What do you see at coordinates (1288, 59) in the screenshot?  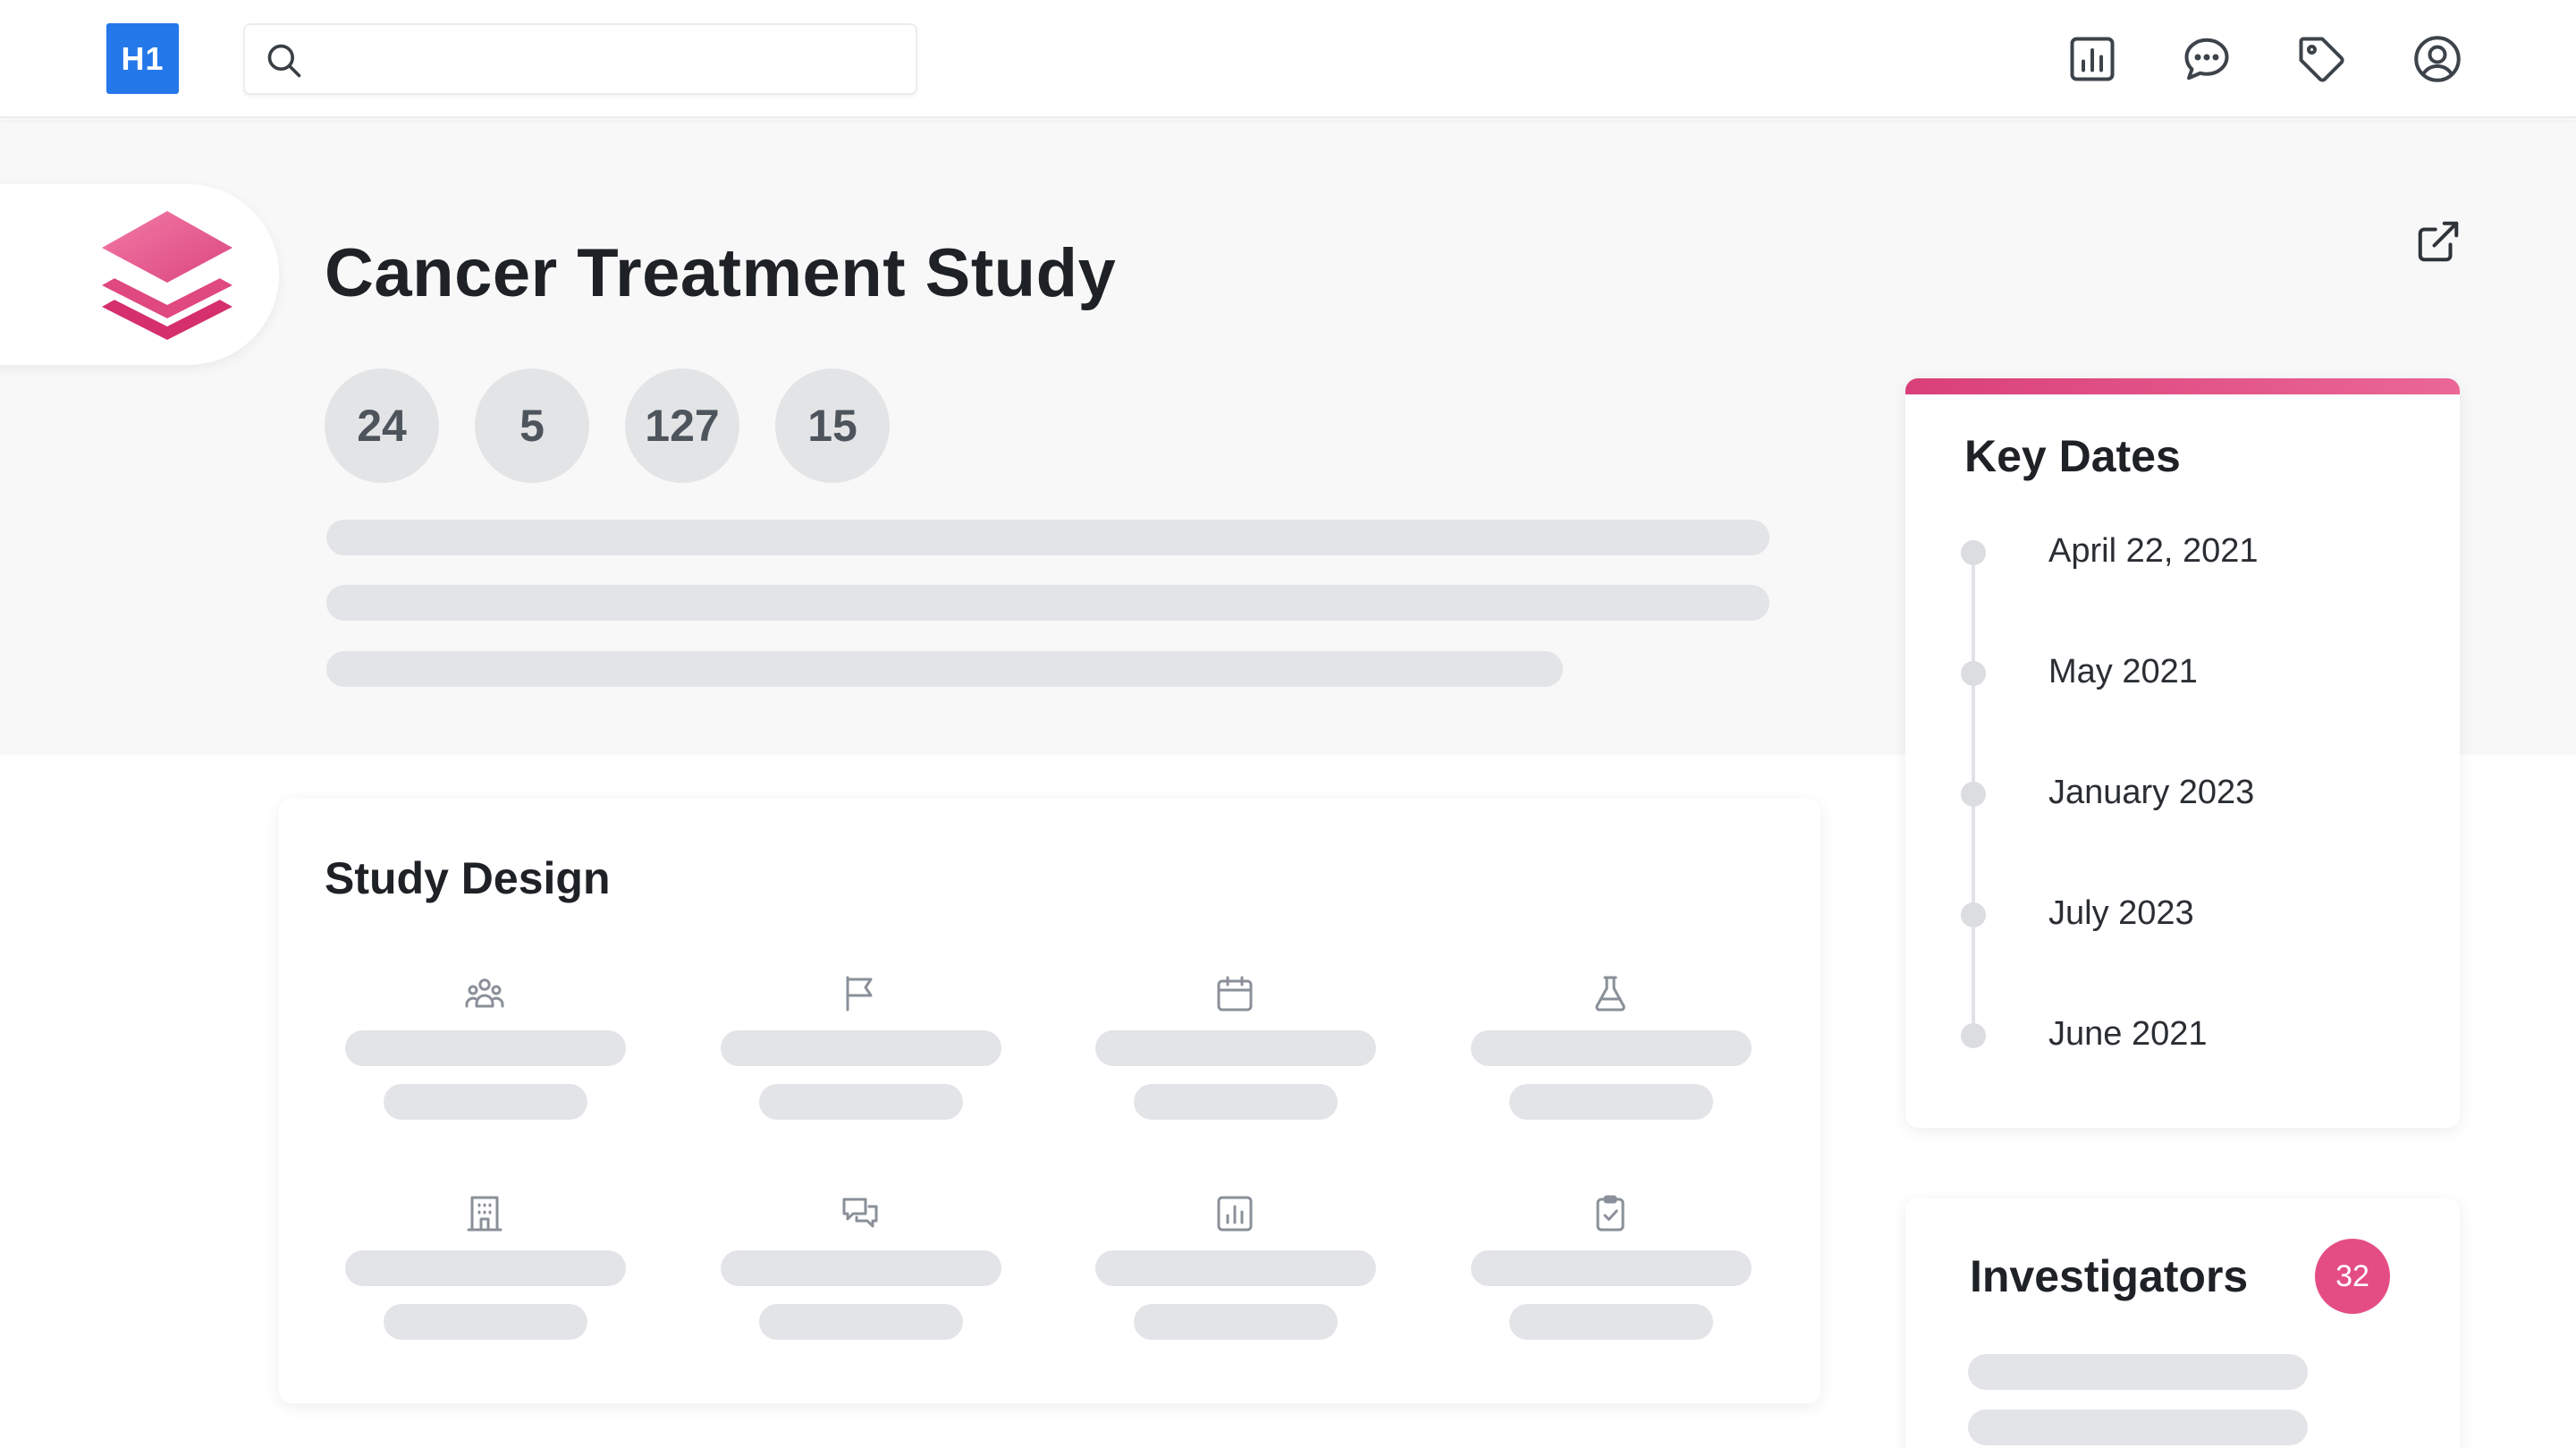 I see `top-navigation-bar: H1` at bounding box center [1288, 59].